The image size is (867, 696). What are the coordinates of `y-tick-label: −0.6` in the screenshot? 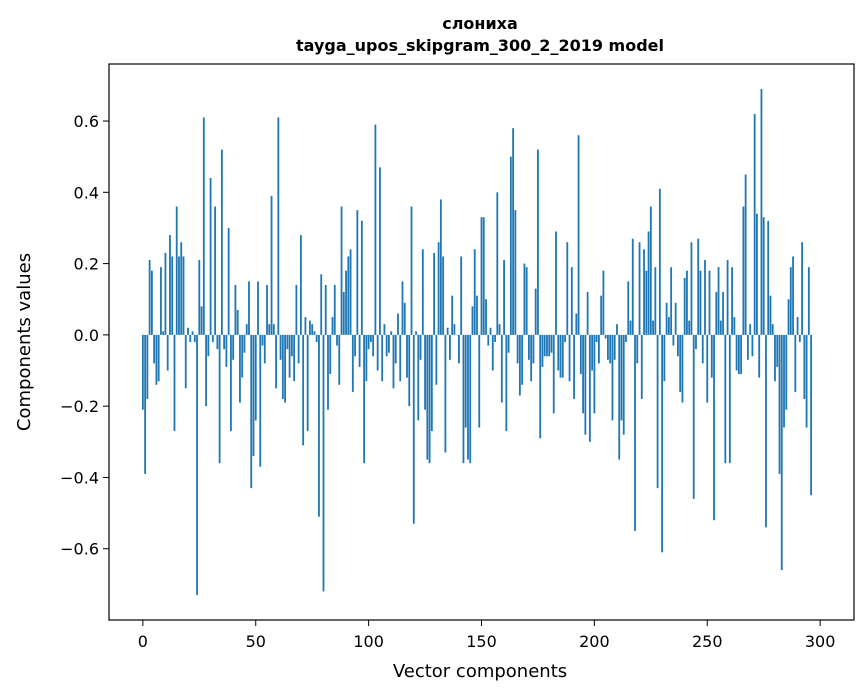 It's located at (79, 549).